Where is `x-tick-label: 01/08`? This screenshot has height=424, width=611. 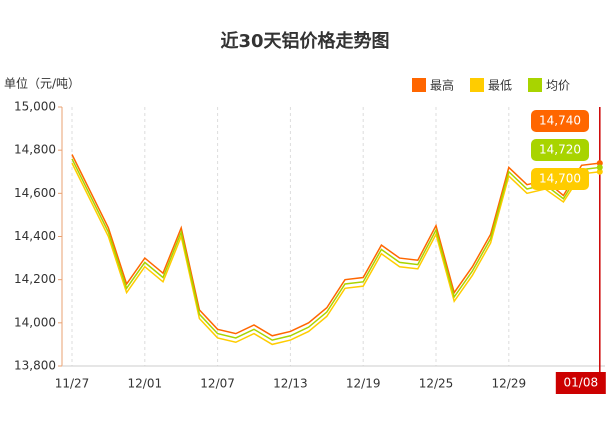 x-tick-label: 01/08 is located at coordinates (581, 383).